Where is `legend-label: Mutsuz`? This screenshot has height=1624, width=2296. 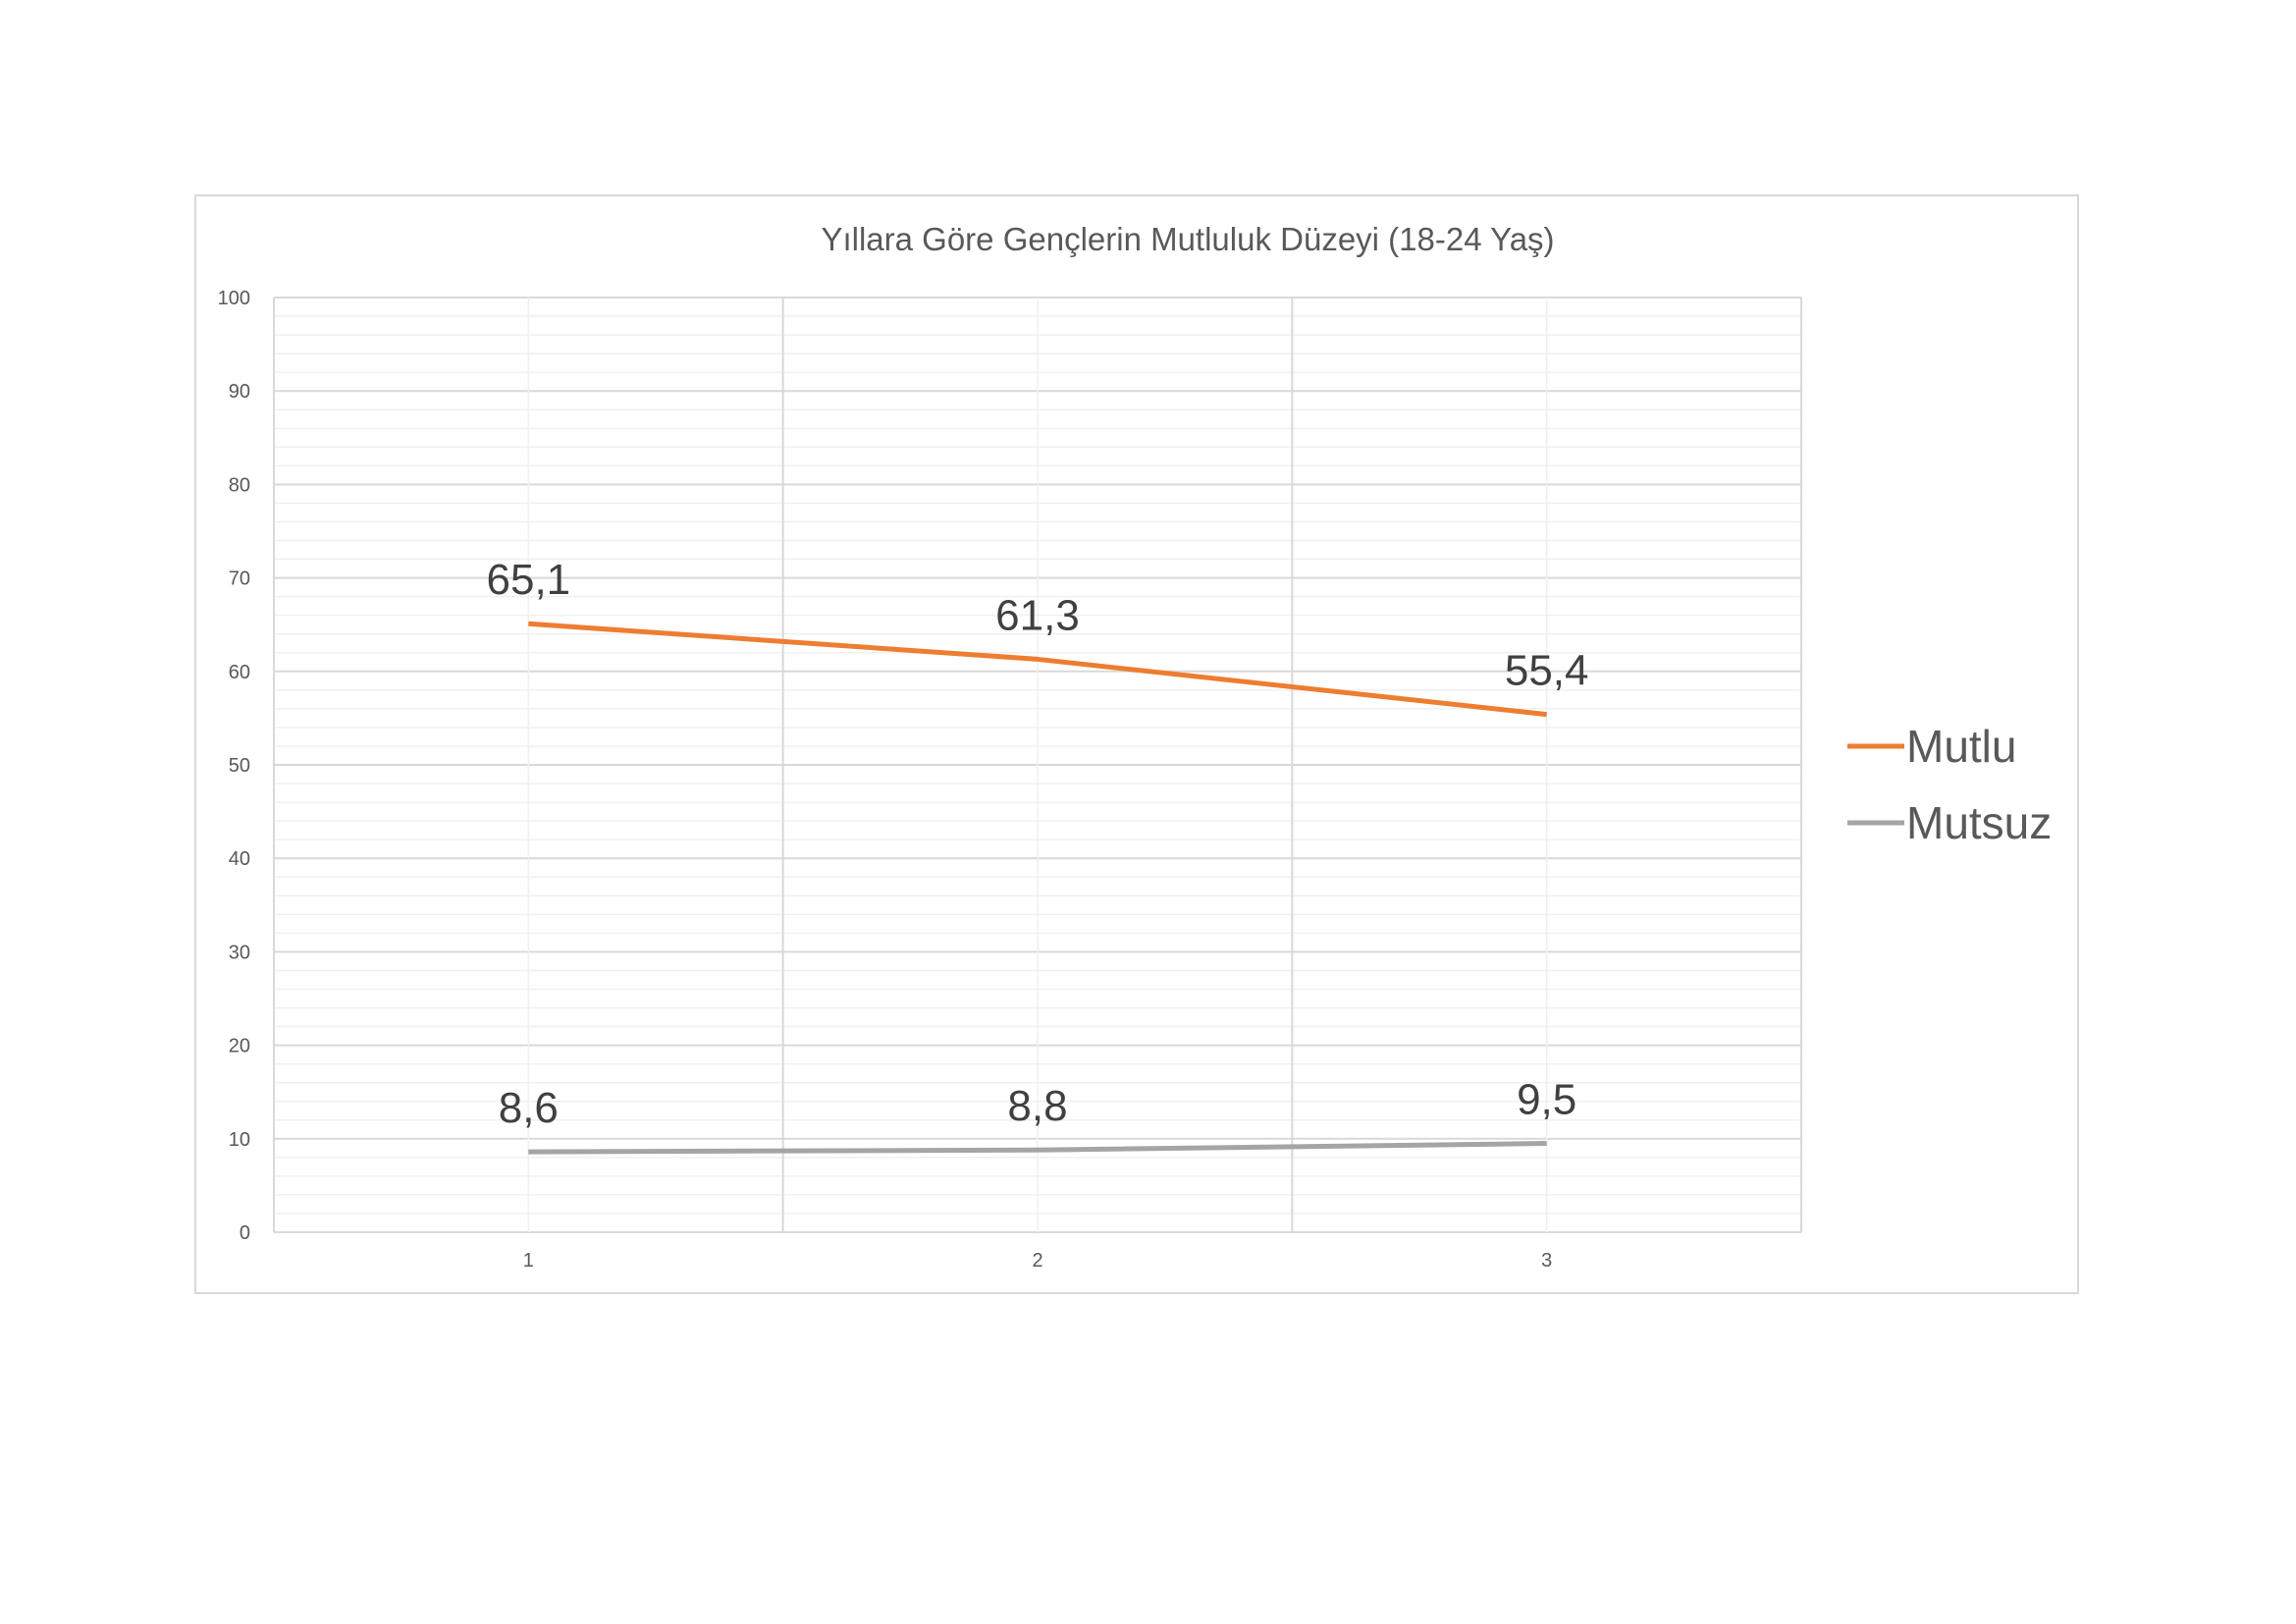 legend-label: Mutsuz is located at coordinates (1979, 822).